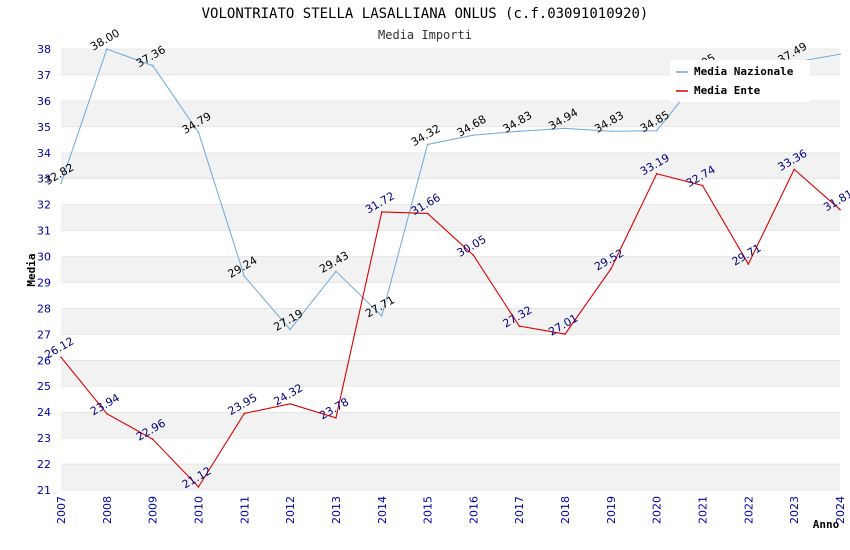 The width and height of the screenshot is (850, 550). Describe the element at coordinates (744, 71) in the screenshot. I see `legend-label-nazionale: Media Nazionale` at that location.